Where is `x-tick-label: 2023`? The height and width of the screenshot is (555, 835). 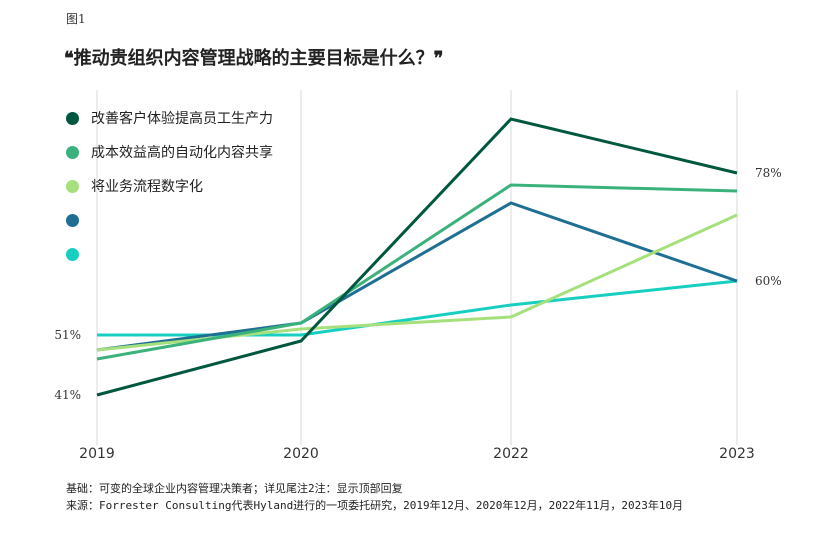 x-tick-label: 2023 is located at coordinates (737, 454).